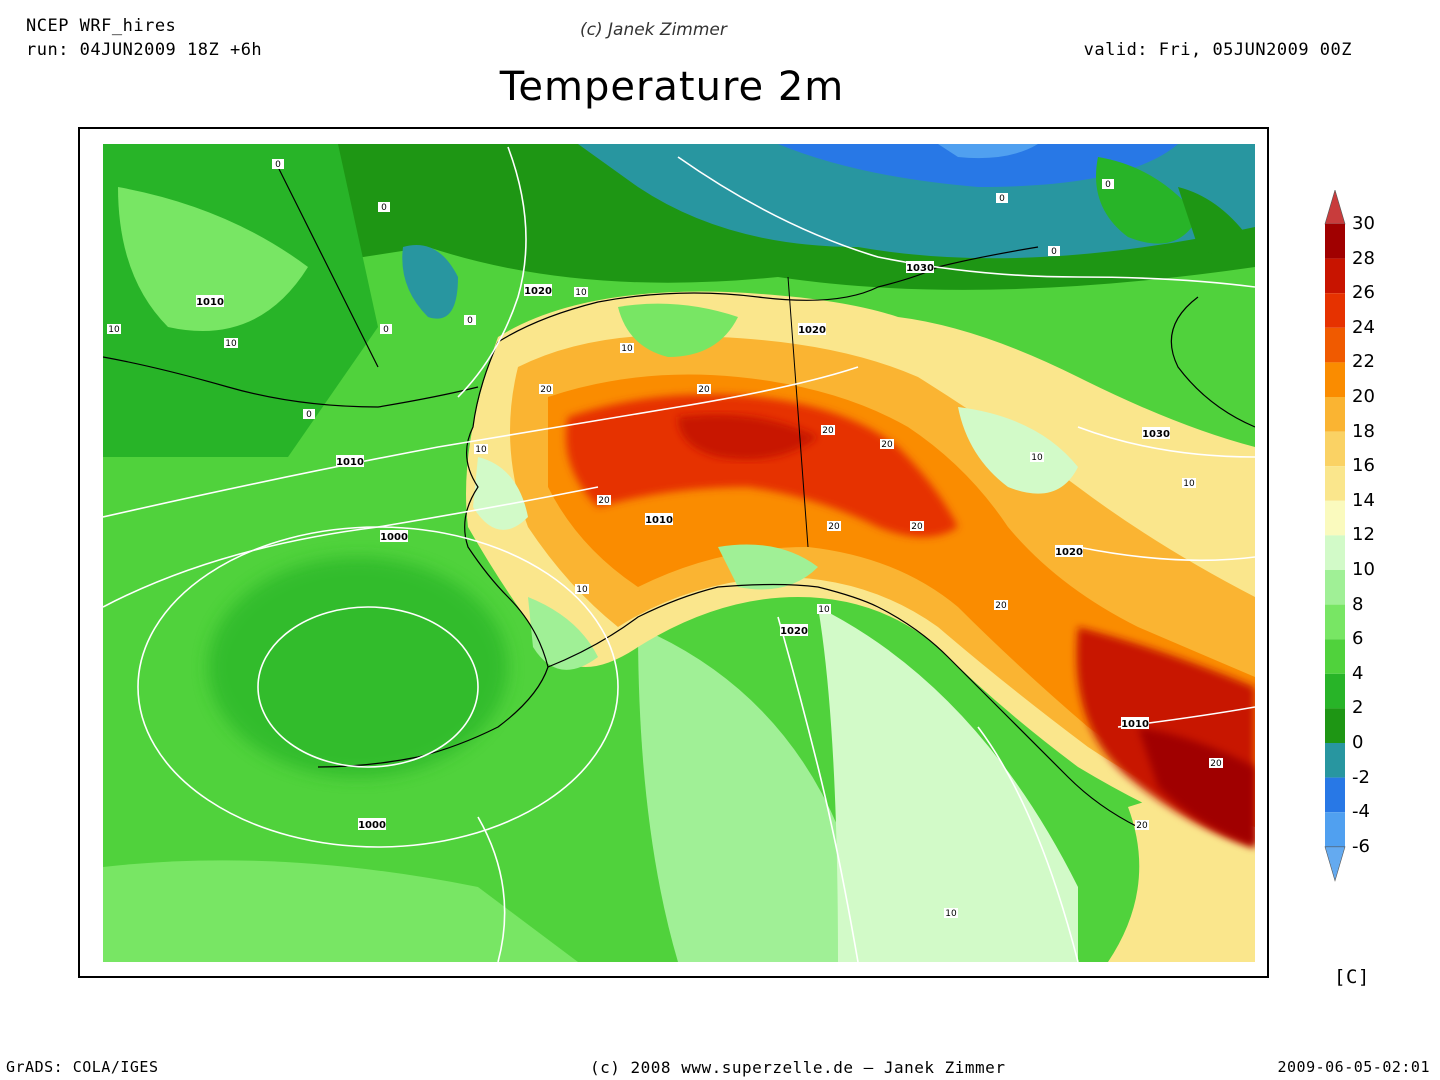 The height and width of the screenshot is (1080, 1440). I want to click on model-name: NCEP WRF_hires, so click(101, 26).